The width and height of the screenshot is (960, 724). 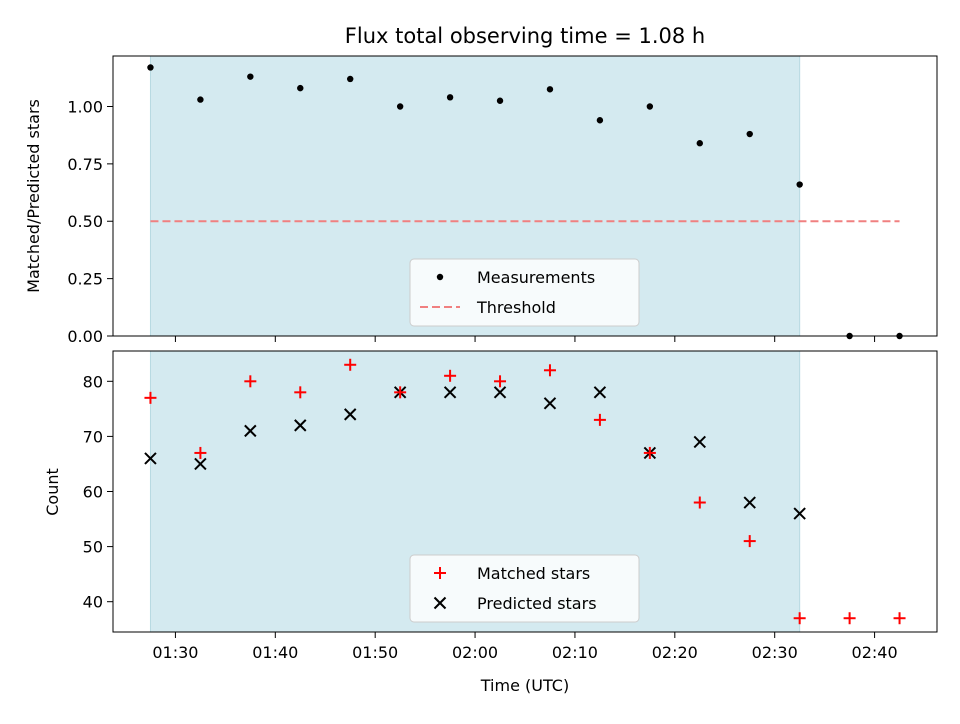 What do you see at coordinates (375, 652) in the screenshot?
I see `bottom-x-tick-label: 01:50` at bounding box center [375, 652].